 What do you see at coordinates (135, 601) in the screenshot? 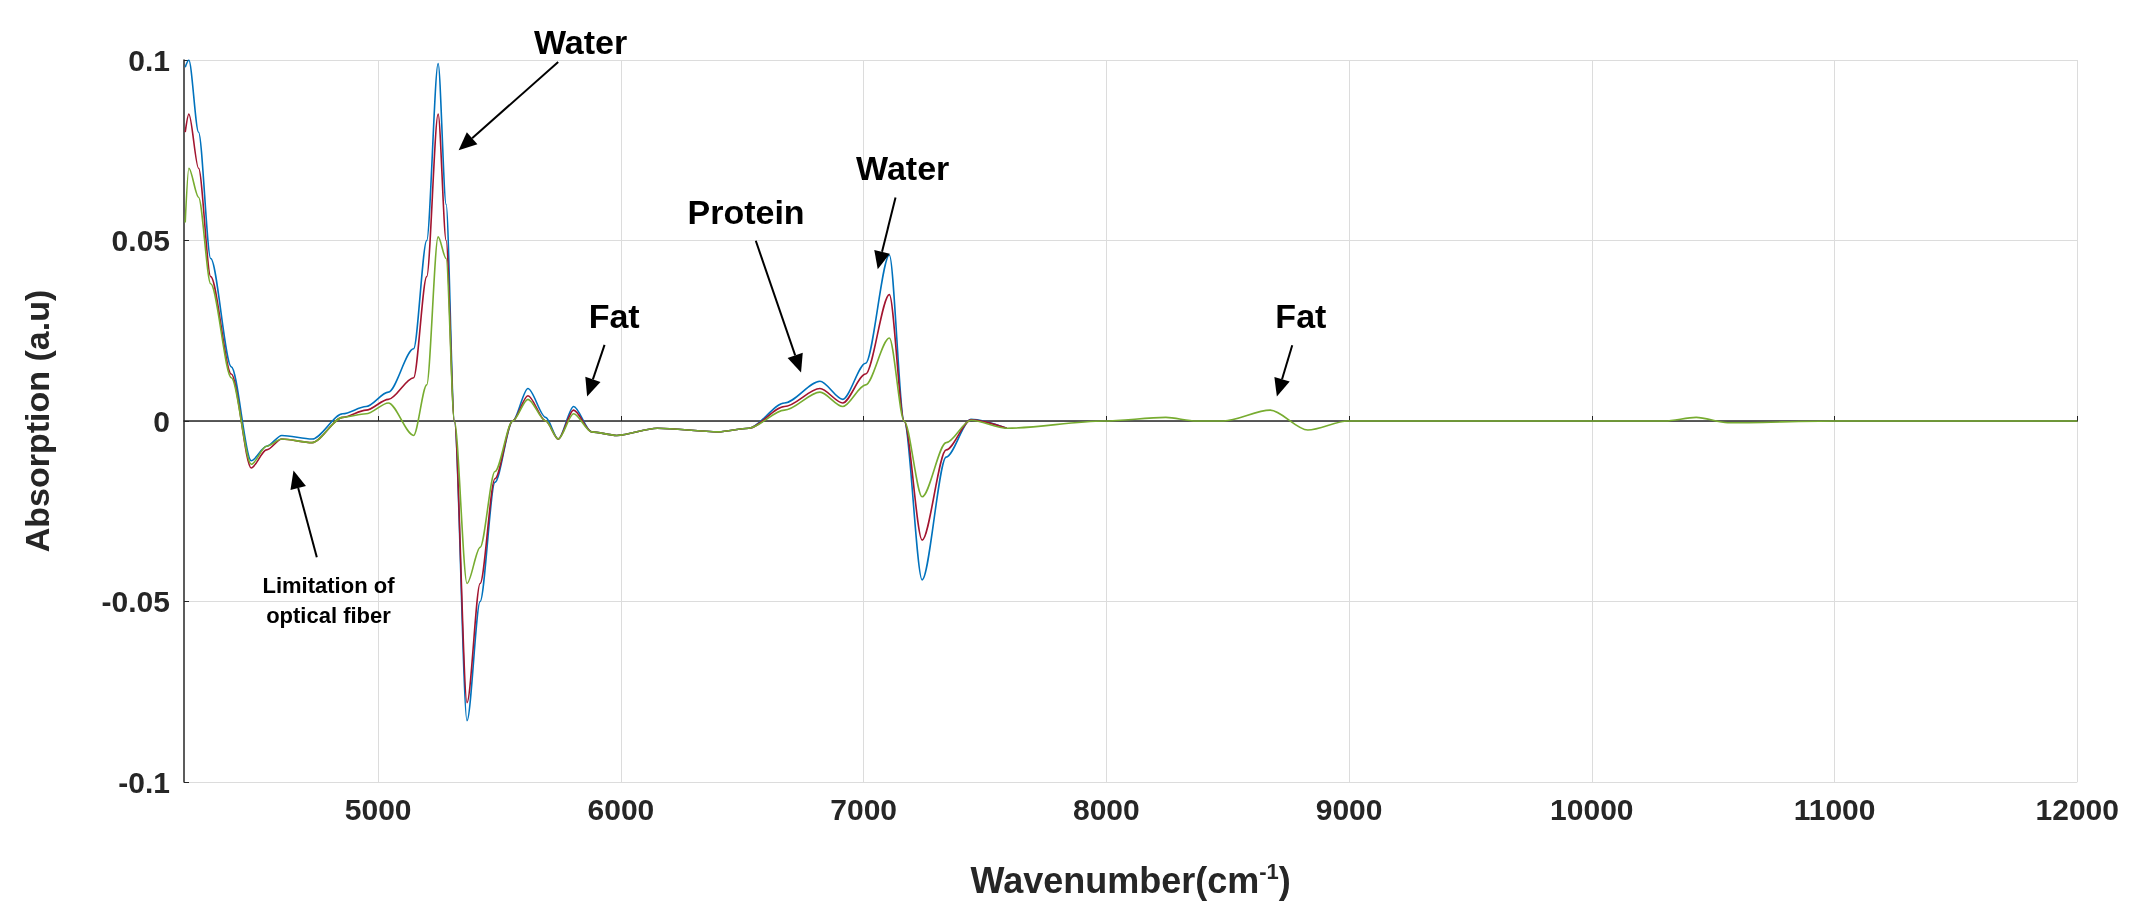
I see `y-tick-label: -0.05` at bounding box center [135, 601].